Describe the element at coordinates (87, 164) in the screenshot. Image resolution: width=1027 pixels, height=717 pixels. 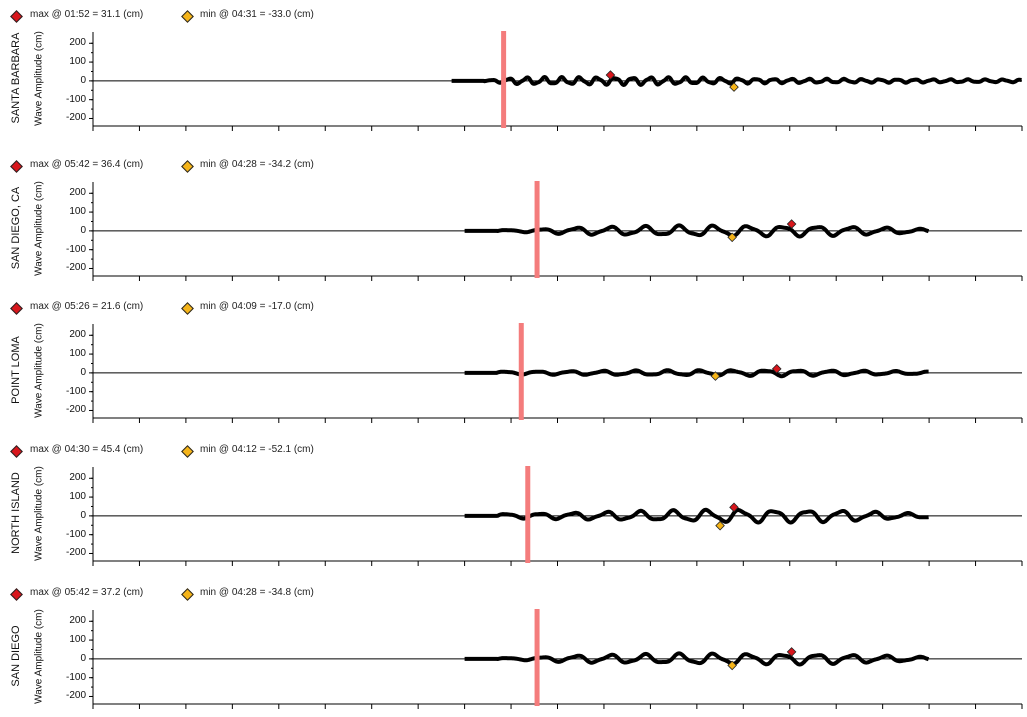
I see `max-label: max @ 05:42 = 36.4 (cm)` at that location.